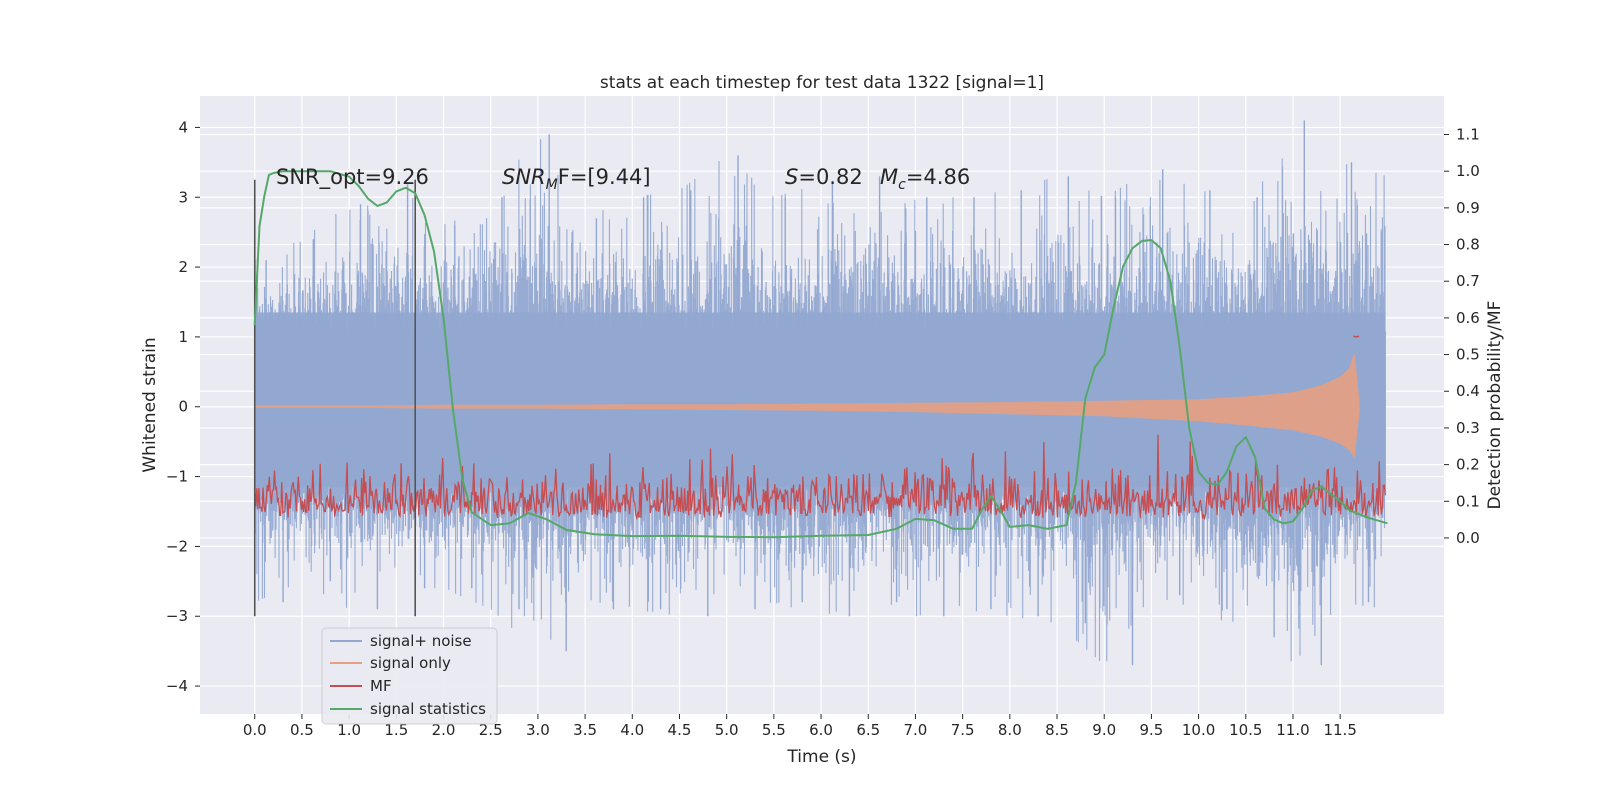 Image resolution: width=1600 pixels, height=800 pixels. I want to click on x-tick-label: 4.0, so click(632, 730).